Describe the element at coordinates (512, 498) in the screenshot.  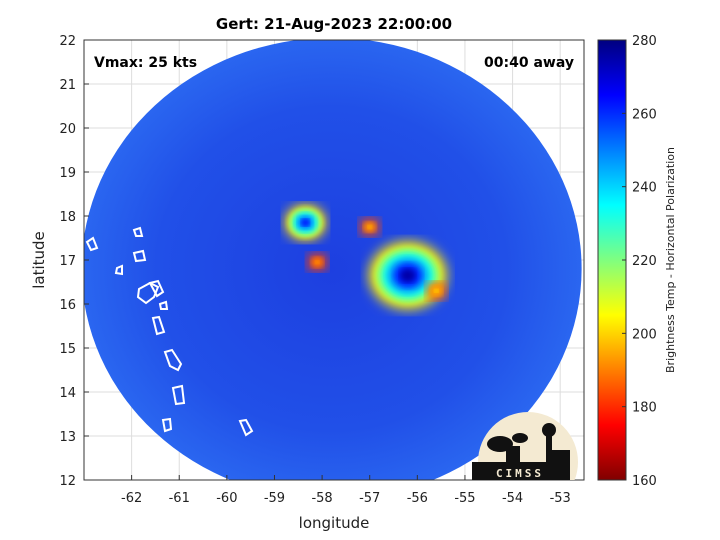
I see `x-tick-label: -54` at that location.